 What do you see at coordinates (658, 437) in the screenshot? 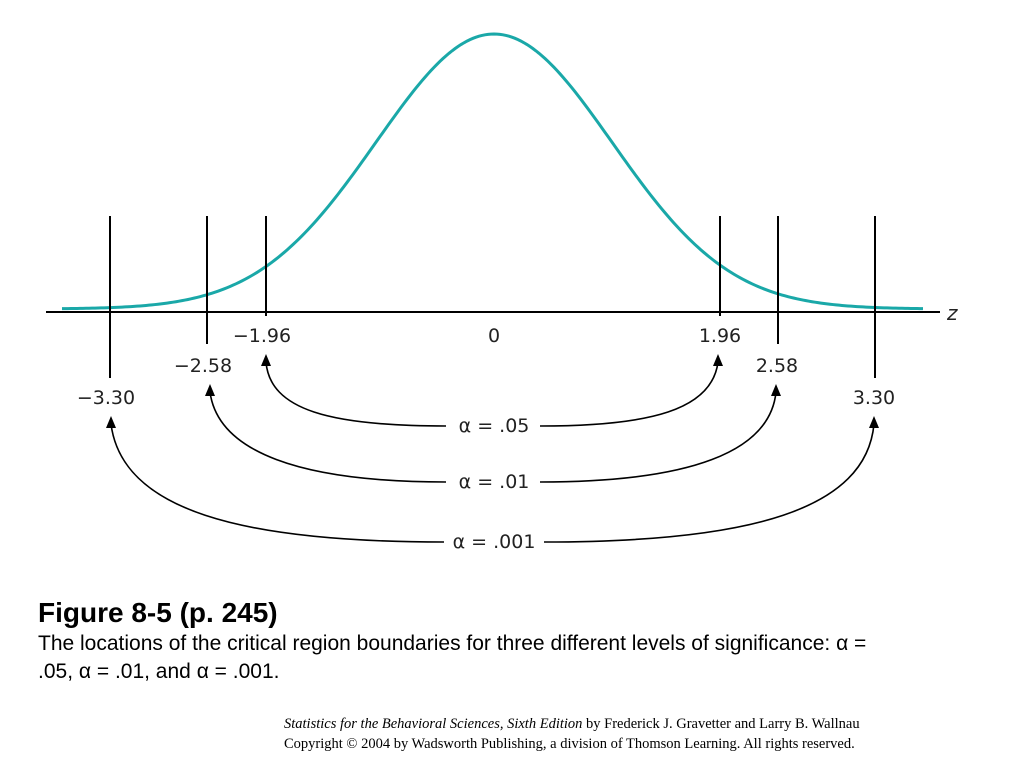
I see `arc-alpha-01-right` at bounding box center [658, 437].